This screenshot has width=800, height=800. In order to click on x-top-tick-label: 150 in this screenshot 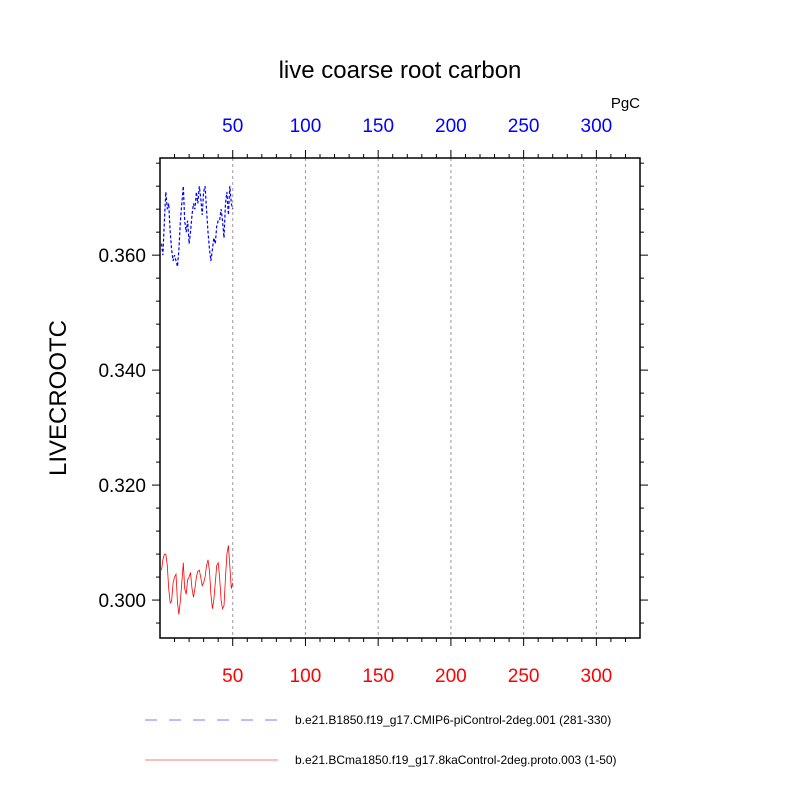, I will do `click(378, 126)`.